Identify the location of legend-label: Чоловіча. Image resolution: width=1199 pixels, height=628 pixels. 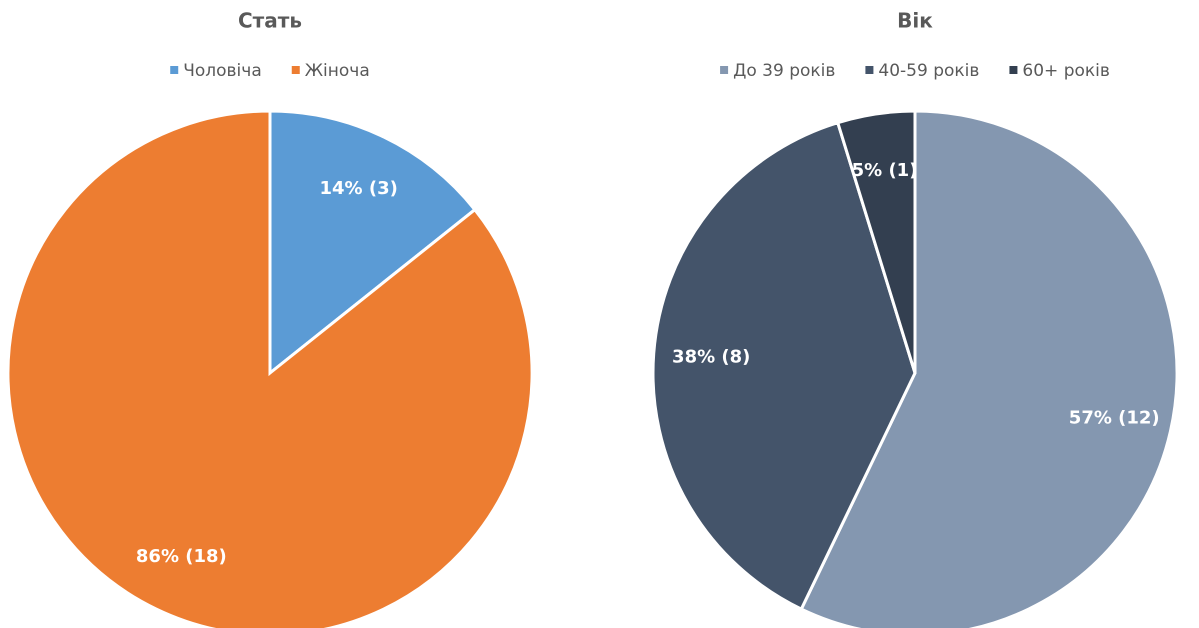
(222, 71).